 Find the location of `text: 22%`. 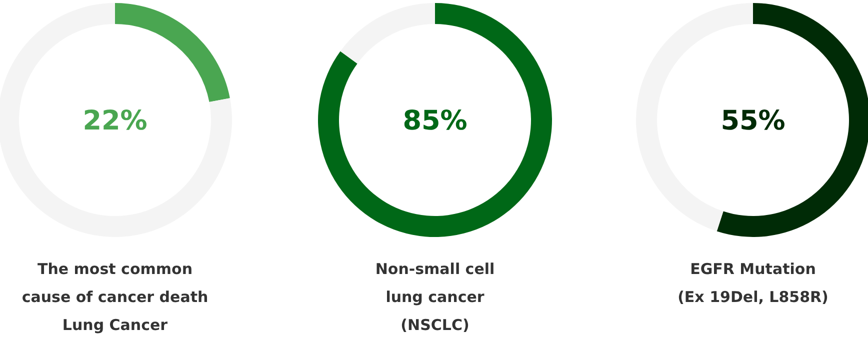

text: 22% is located at coordinates (115, 120).